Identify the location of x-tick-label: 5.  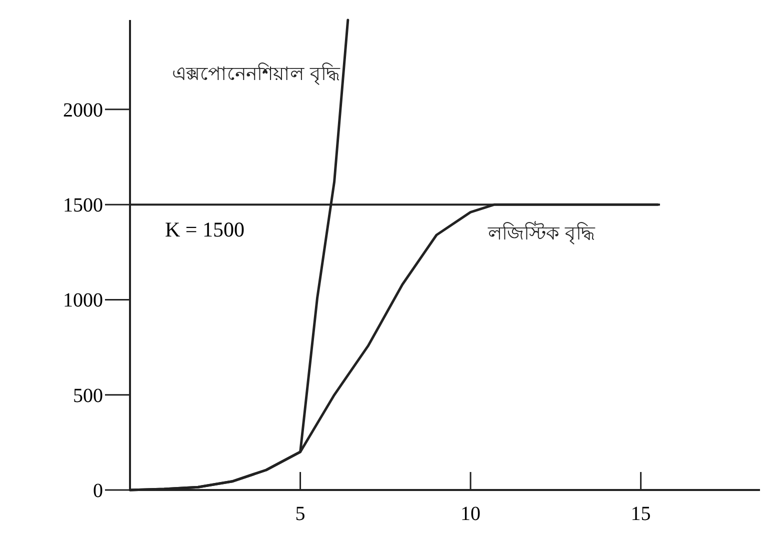
(300, 514).